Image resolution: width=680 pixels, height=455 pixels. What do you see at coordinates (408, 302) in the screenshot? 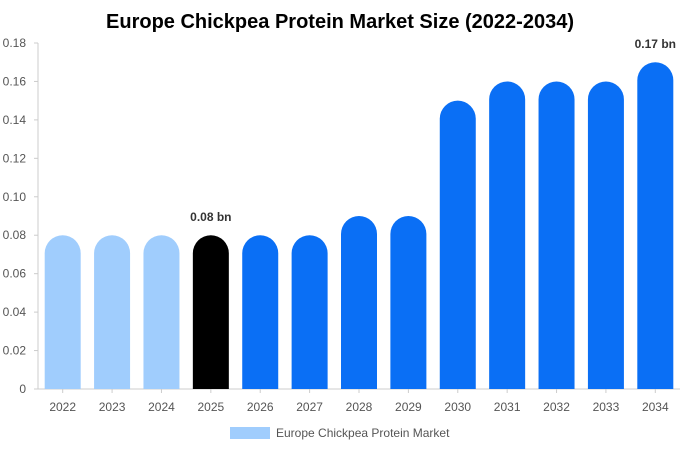
I see `bar-2029` at bounding box center [408, 302].